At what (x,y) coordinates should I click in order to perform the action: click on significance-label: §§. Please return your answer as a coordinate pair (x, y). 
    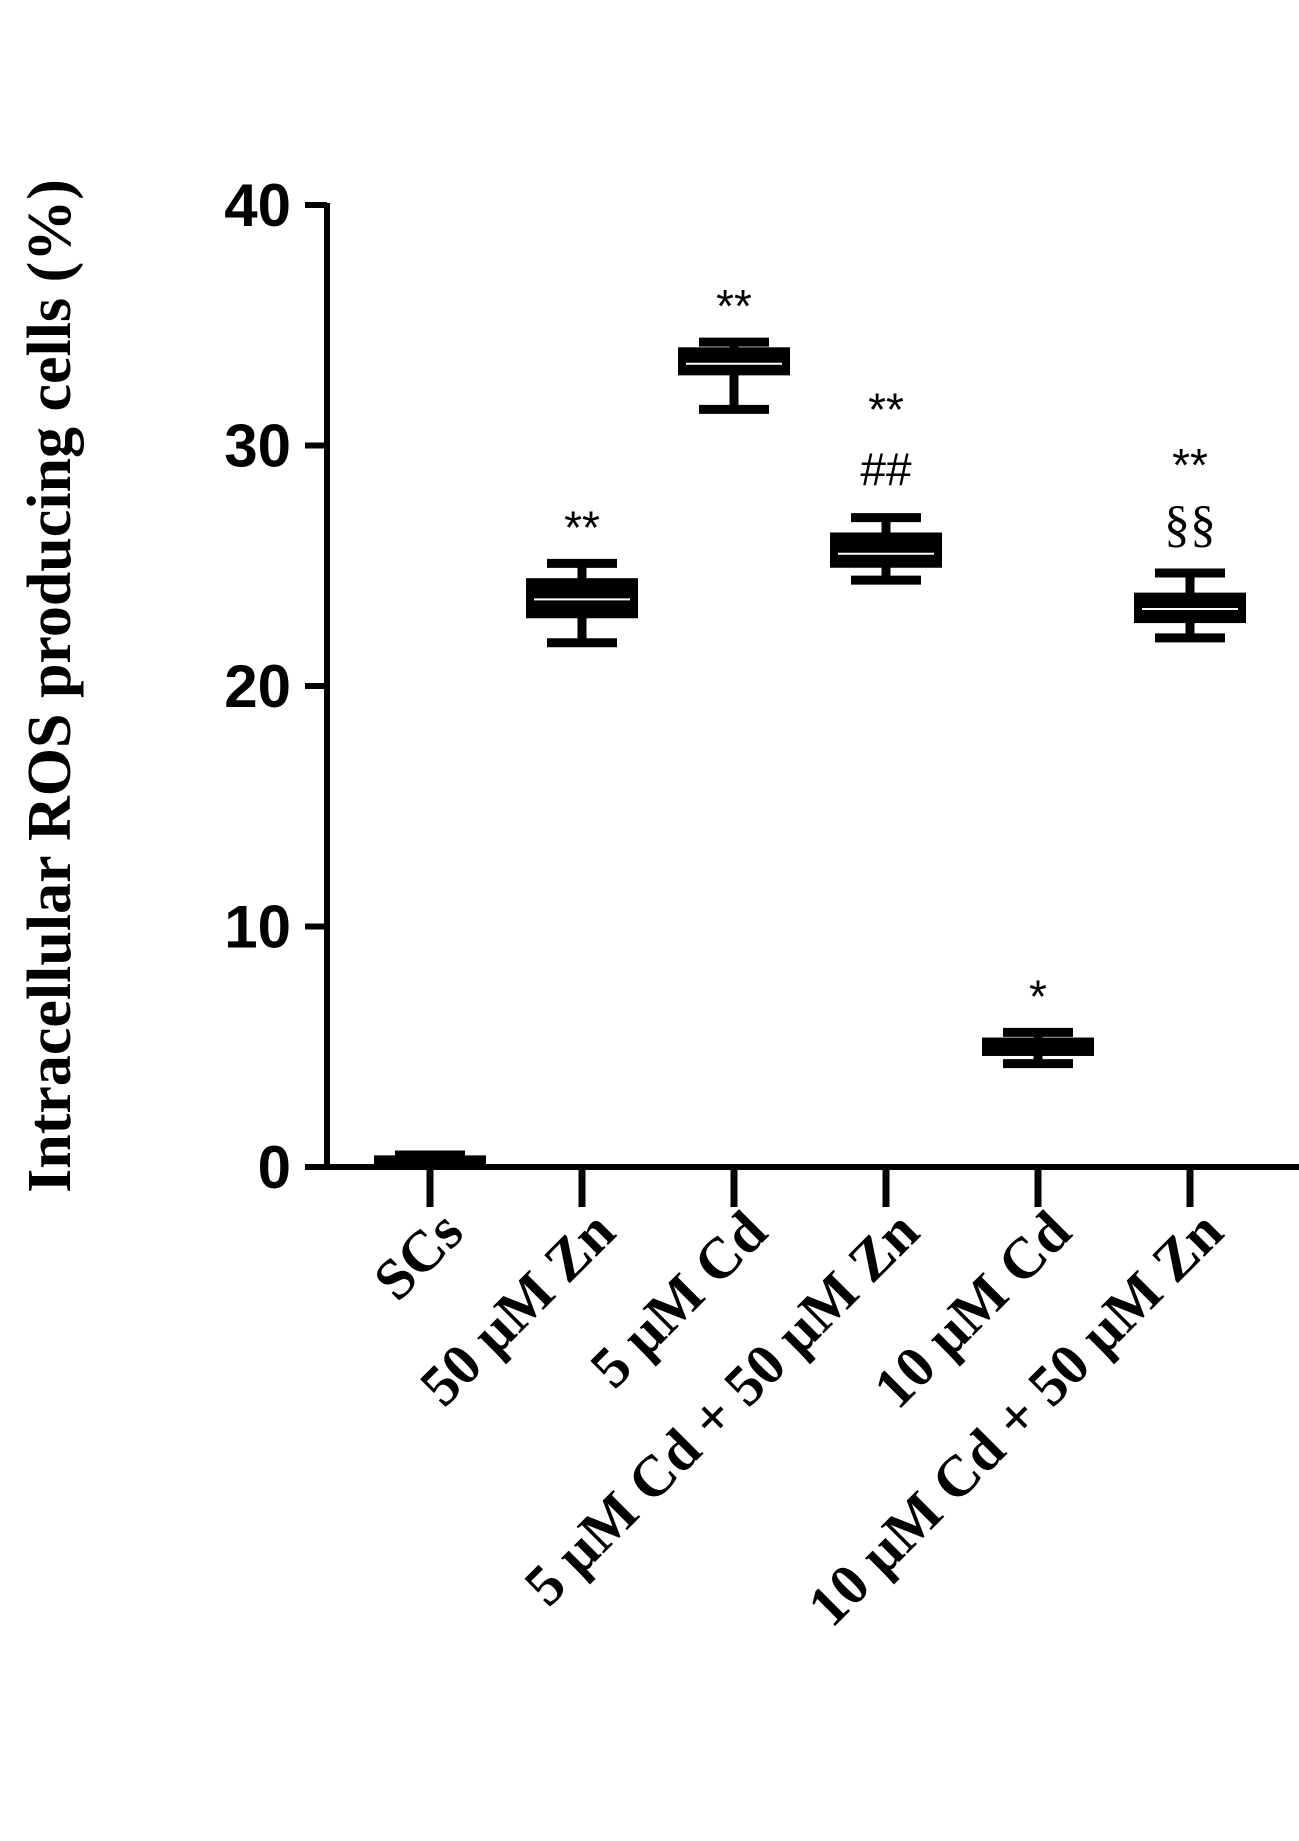
    Looking at the image, I should click on (1190, 524).